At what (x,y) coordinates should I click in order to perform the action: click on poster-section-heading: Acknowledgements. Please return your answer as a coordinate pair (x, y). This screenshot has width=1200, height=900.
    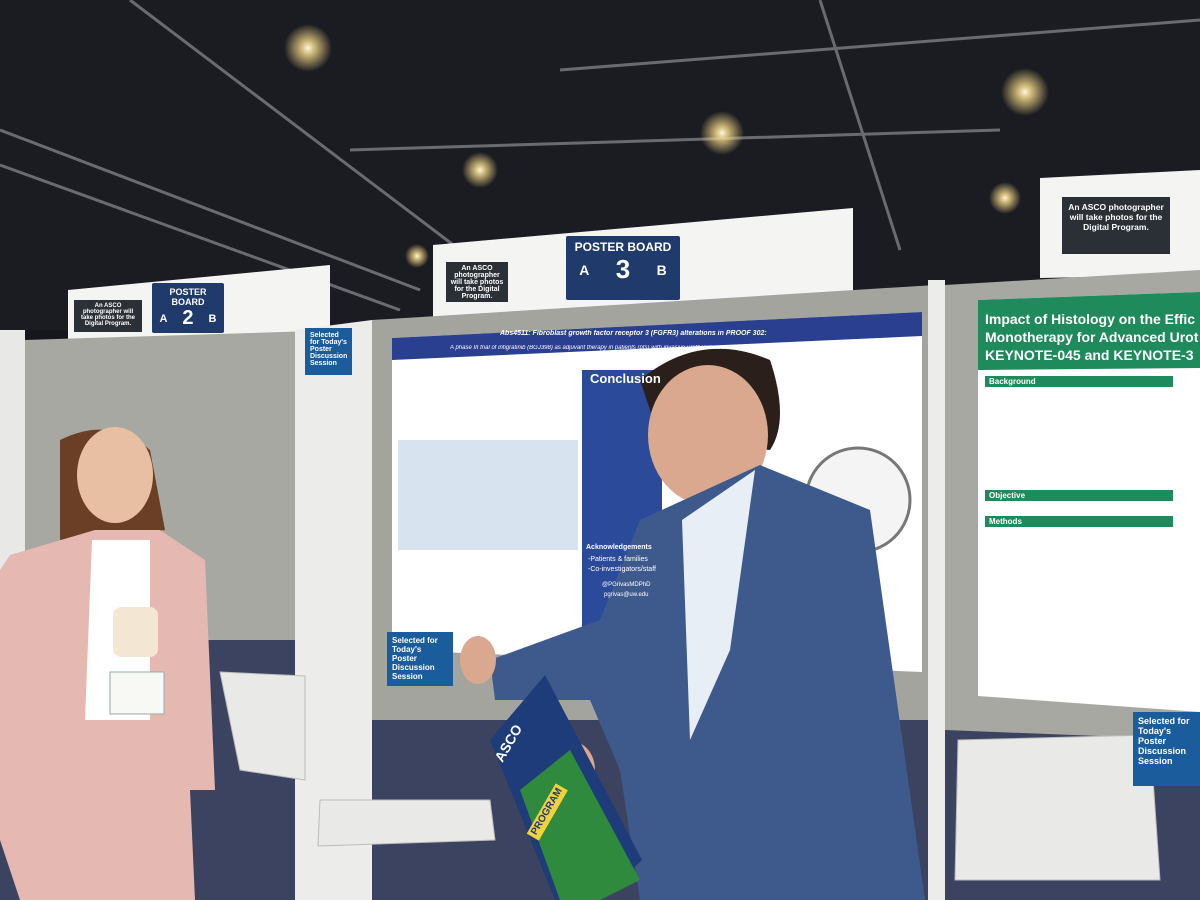
    Looking at the image, I should click on (619, 547).